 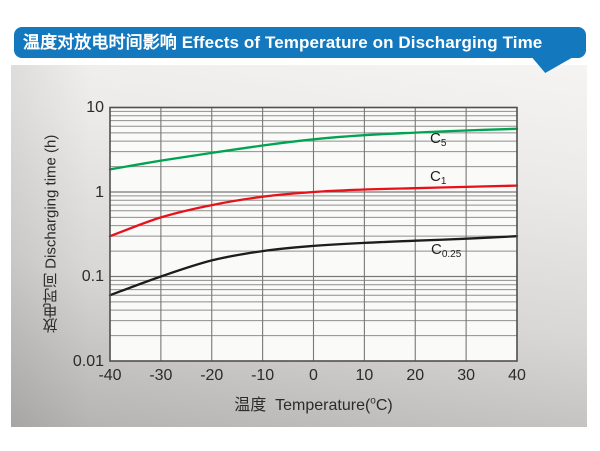 I want to click on x-axis-title: 温度 Temperature(oC), so click(x=313, y=403).